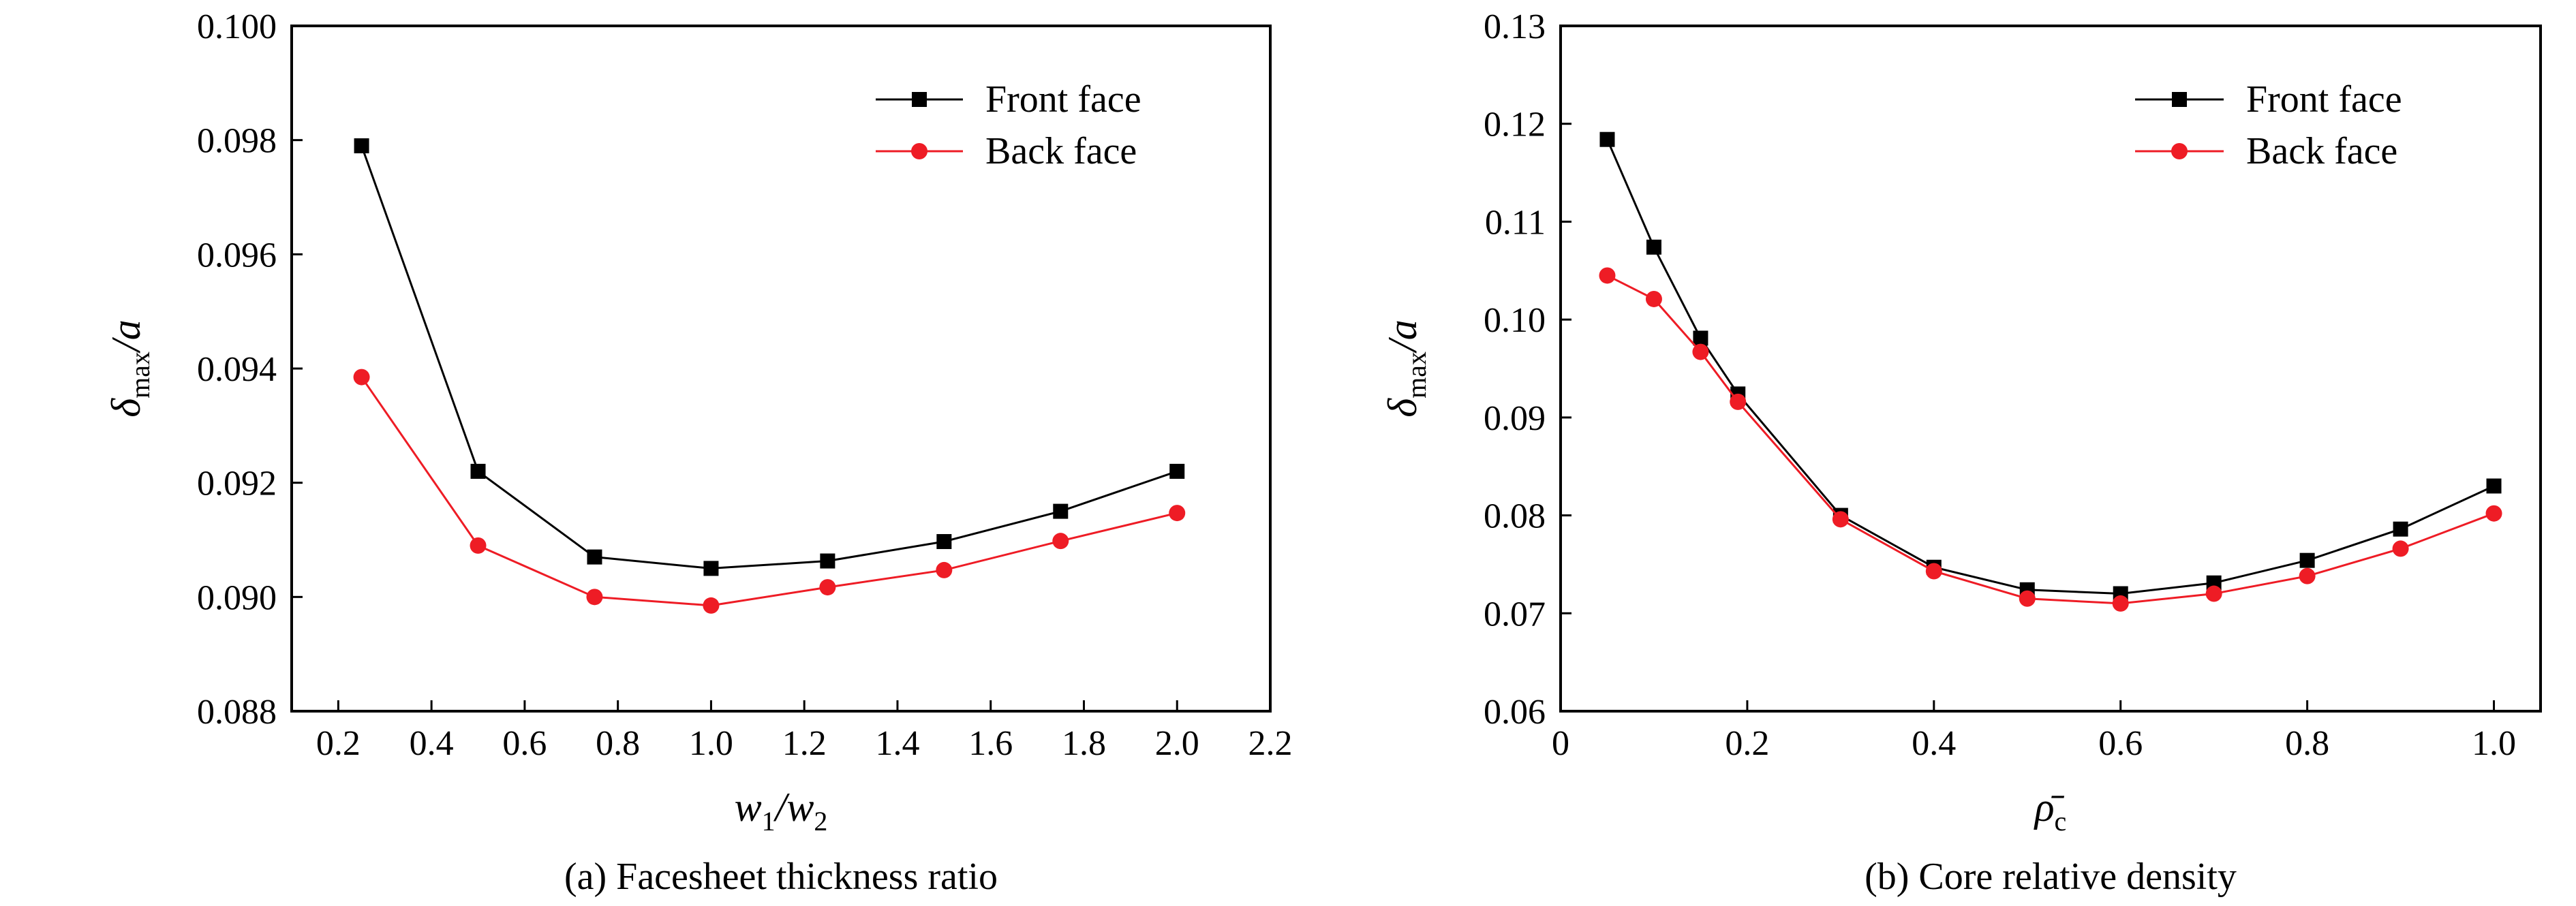 The height and width of the screenshot is (906, 2576). Describe the element at coordinates (781, 877) in the screenshot. I see `panel-a-caption: (a) Facesheet thickness ratio` at that location.